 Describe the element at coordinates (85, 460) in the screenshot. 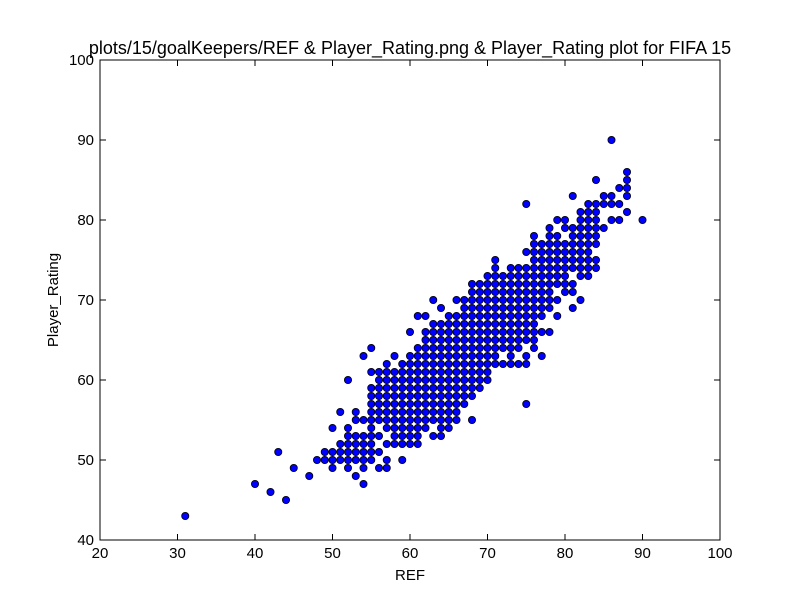

I see `y-tick-label: 50` at that location.